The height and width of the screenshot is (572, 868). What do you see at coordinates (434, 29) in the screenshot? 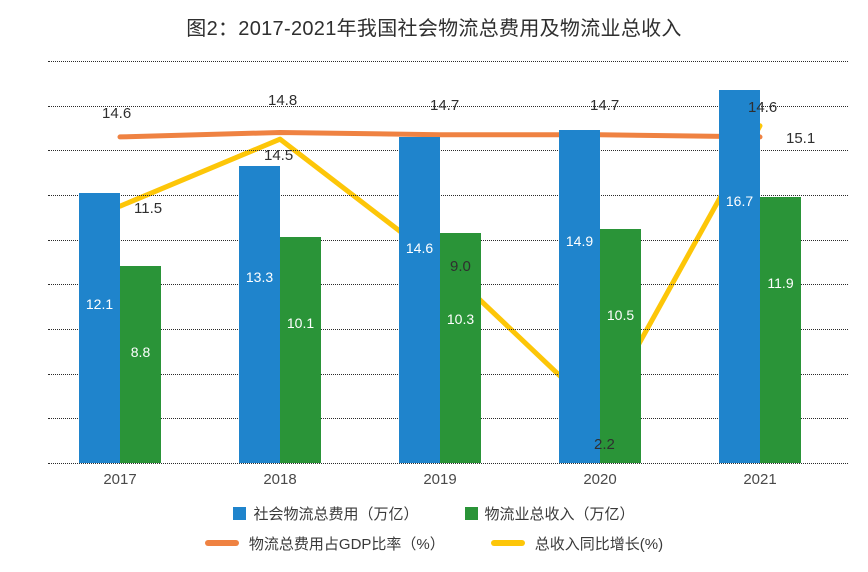
I see `chart-title: 图2：2017-2021年我国社会物流总费用及物流业总收入` at bounding box center [434, 29].